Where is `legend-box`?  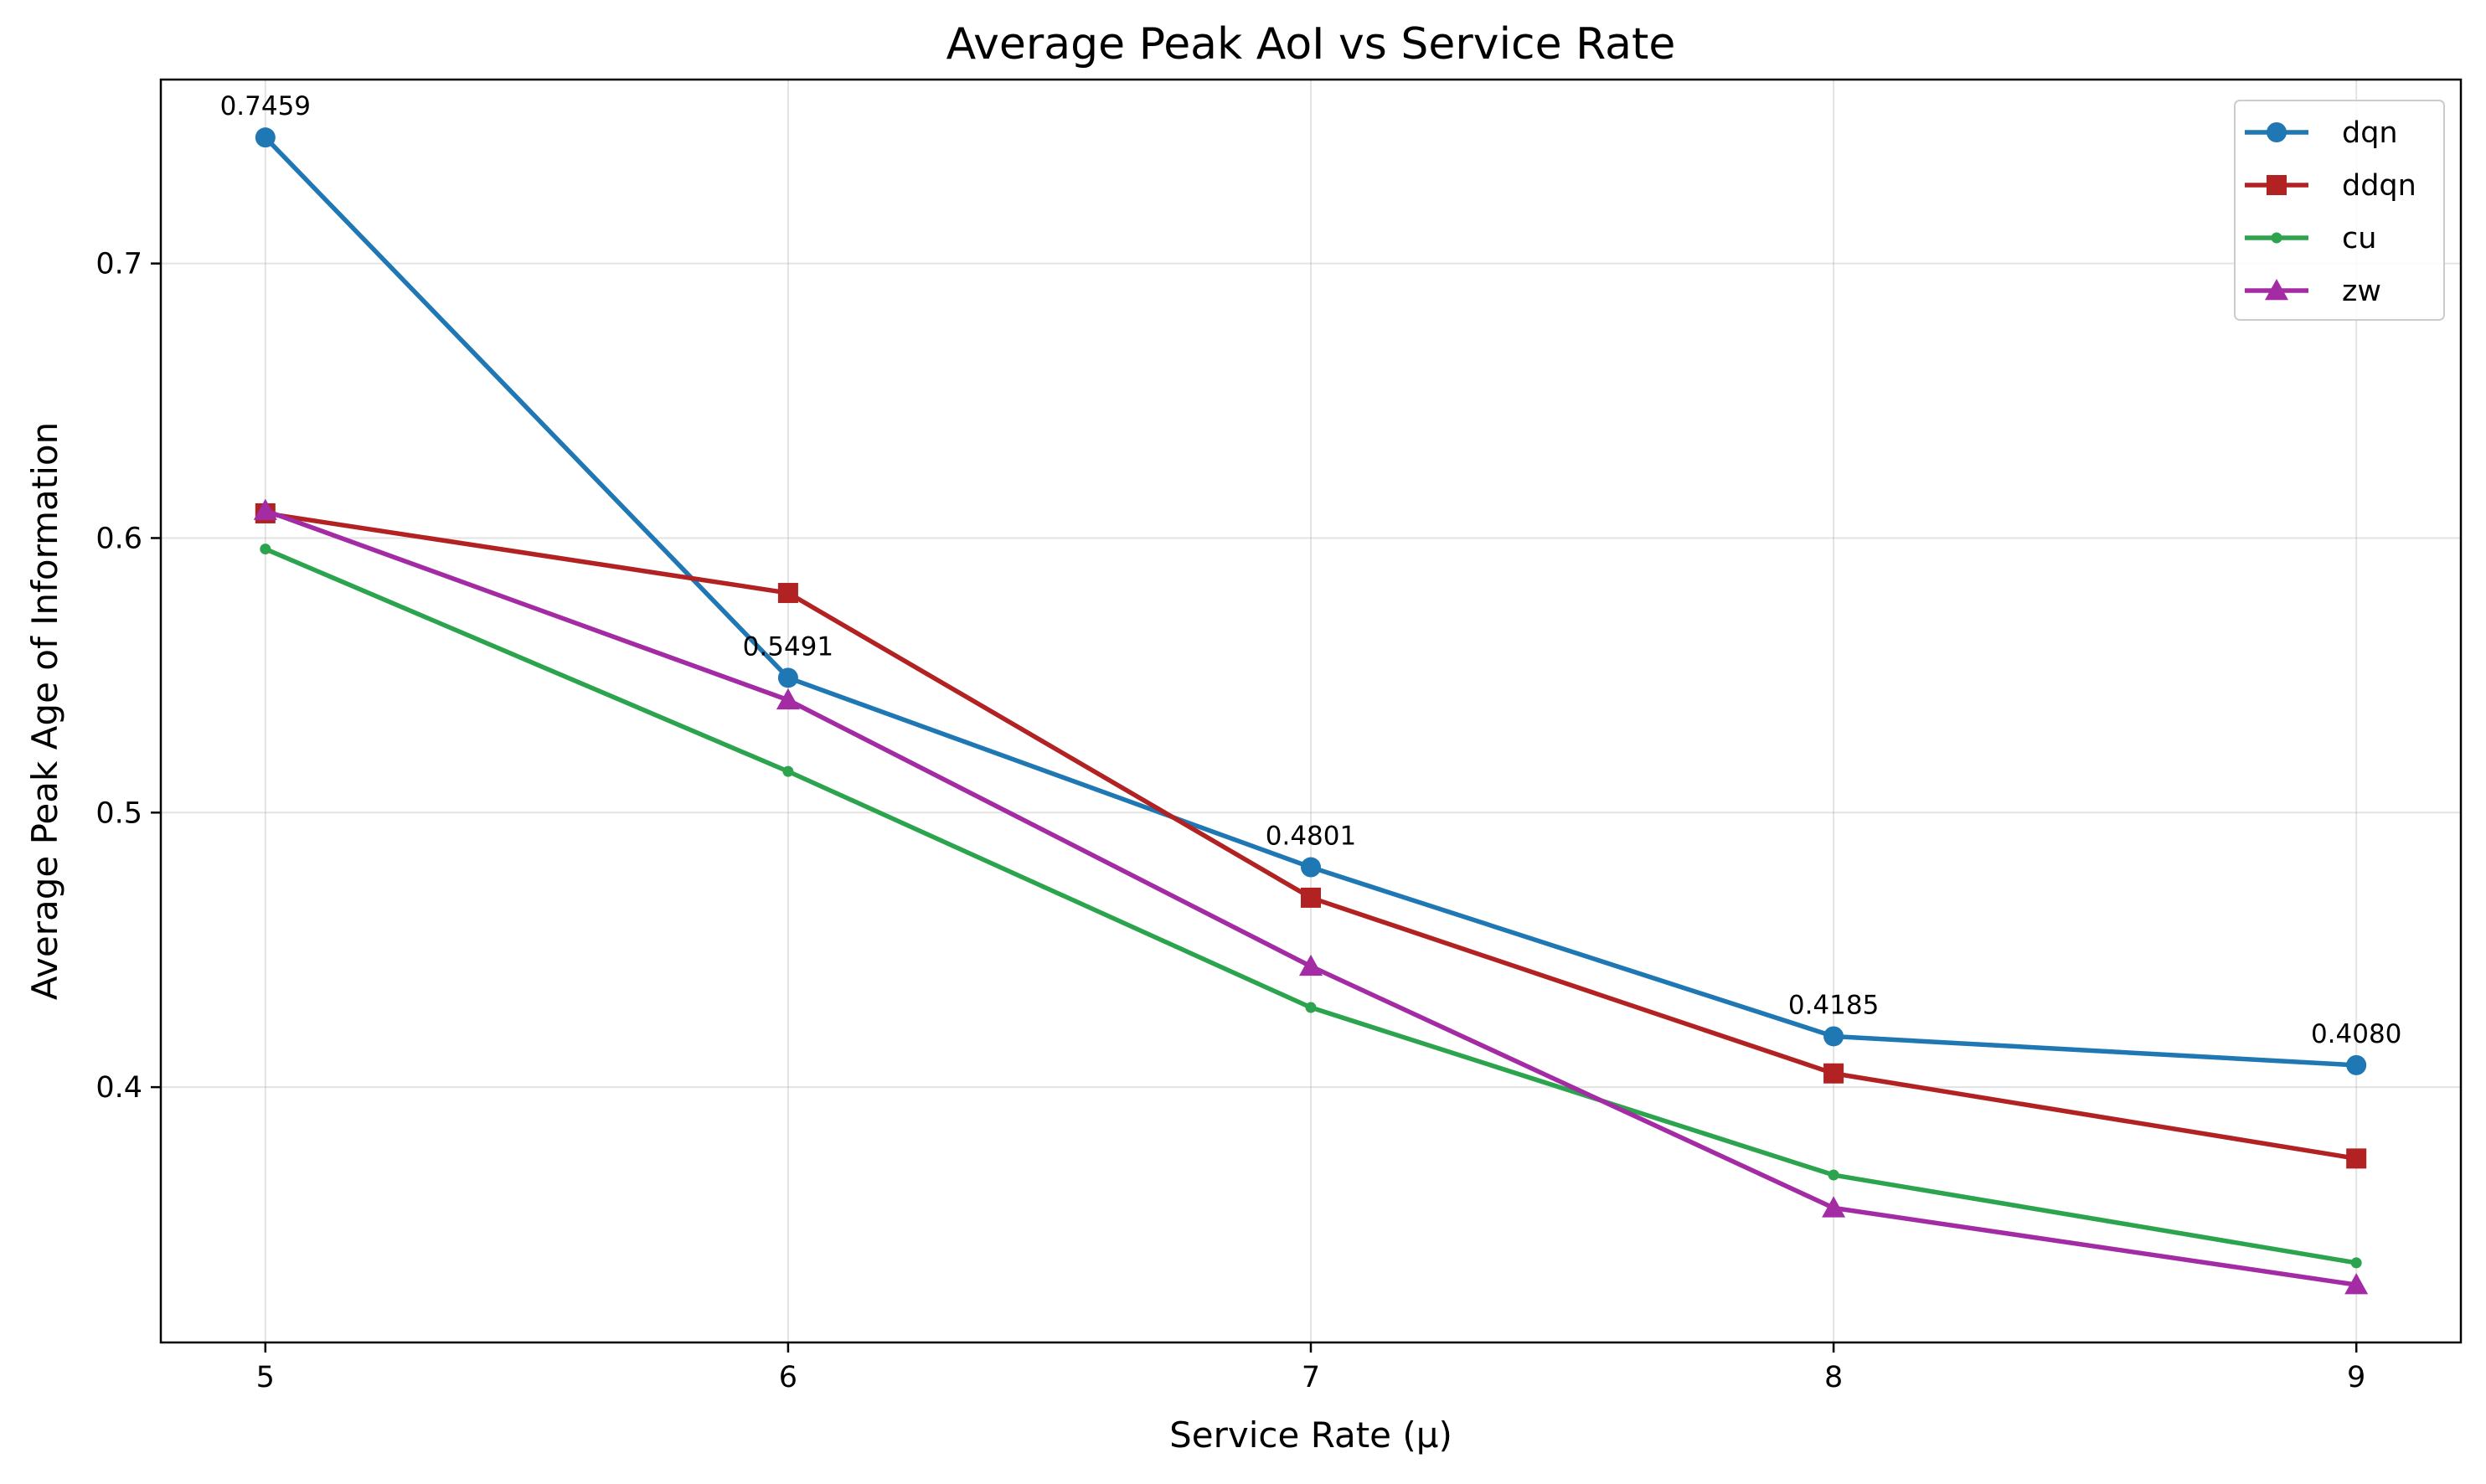 legend-box is located at coordinates (2339, 210).